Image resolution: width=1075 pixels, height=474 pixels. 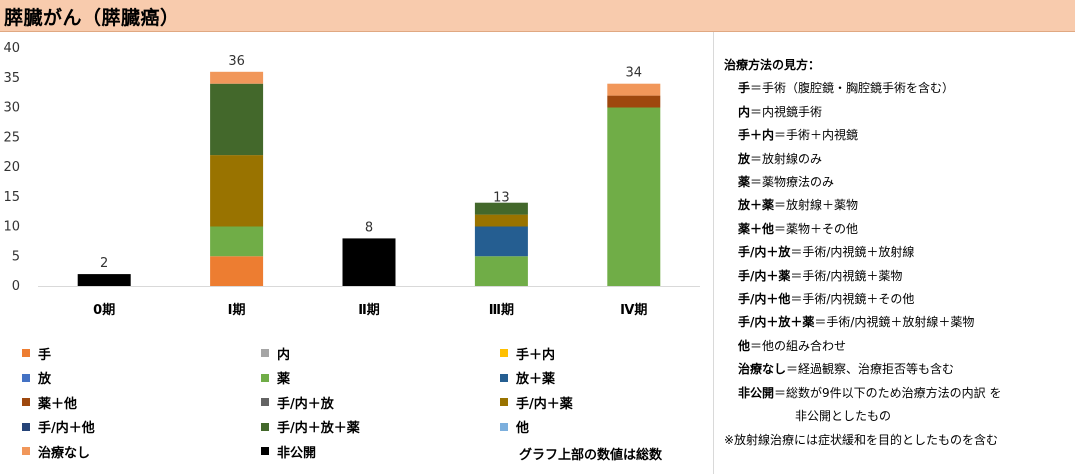 I want to click on note-term: 治療なし, so click(x=762, y=369).